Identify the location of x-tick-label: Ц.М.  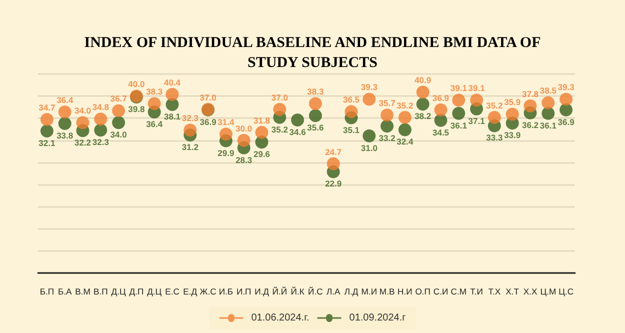
(548, 291).